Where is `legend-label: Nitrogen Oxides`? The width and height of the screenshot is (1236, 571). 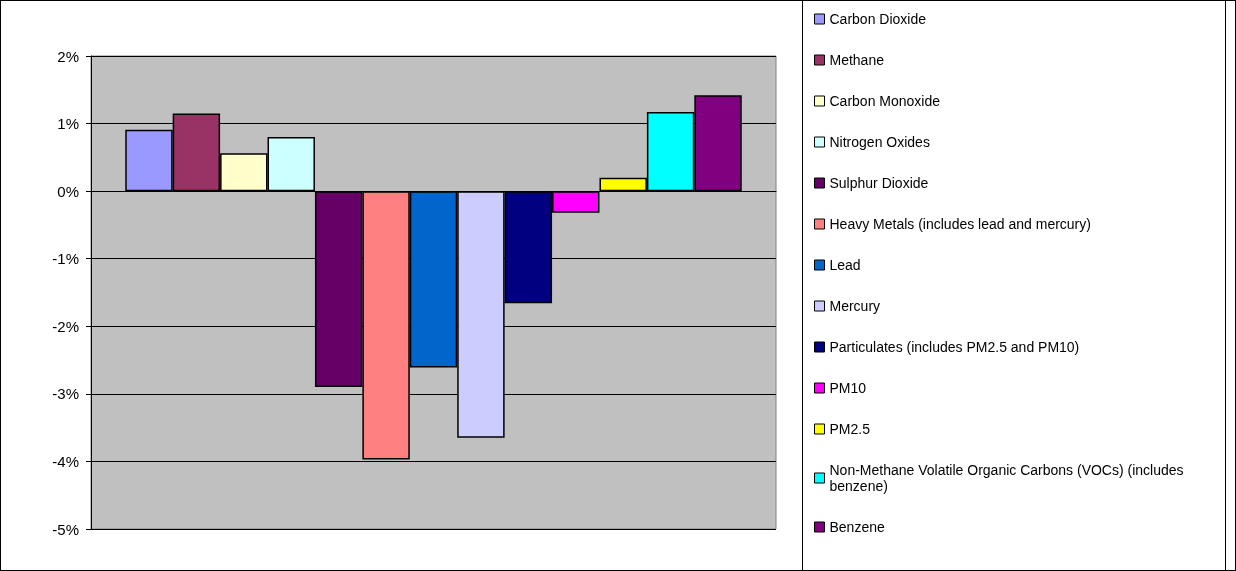 legend-label: Nitrogen Oxides is located at coordinates (879, 142).